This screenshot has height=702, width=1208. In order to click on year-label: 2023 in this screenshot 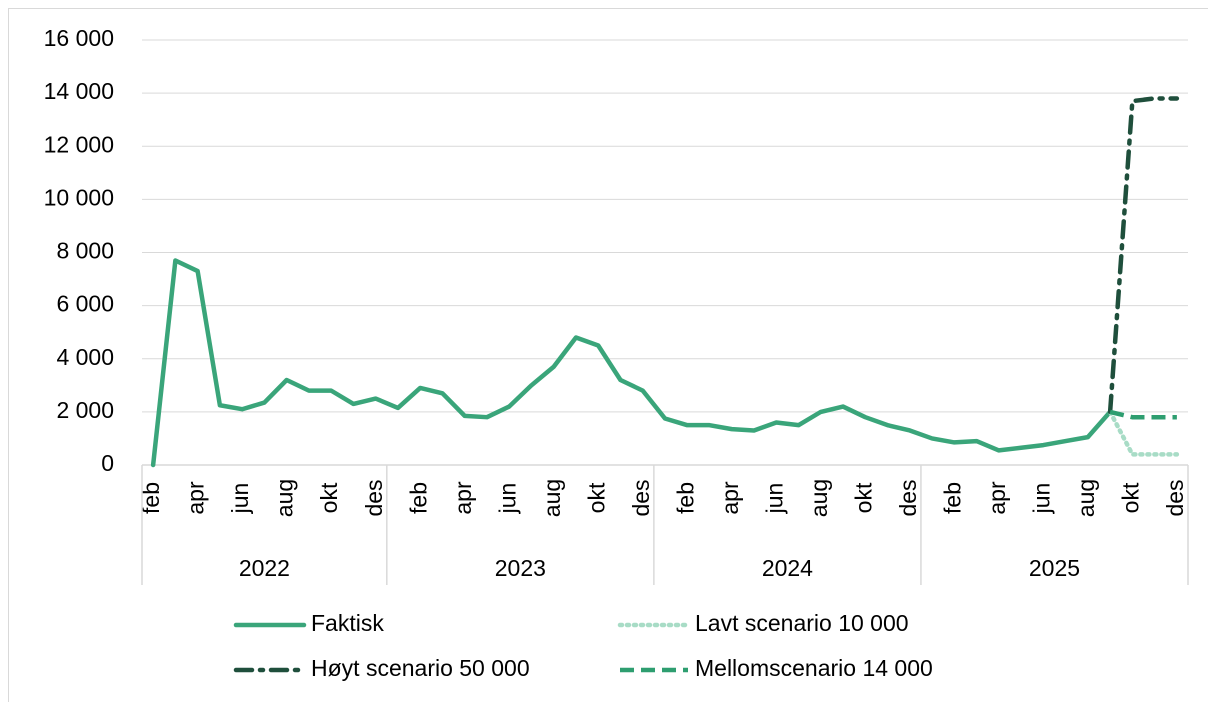, I will do `click(520, 568)`.